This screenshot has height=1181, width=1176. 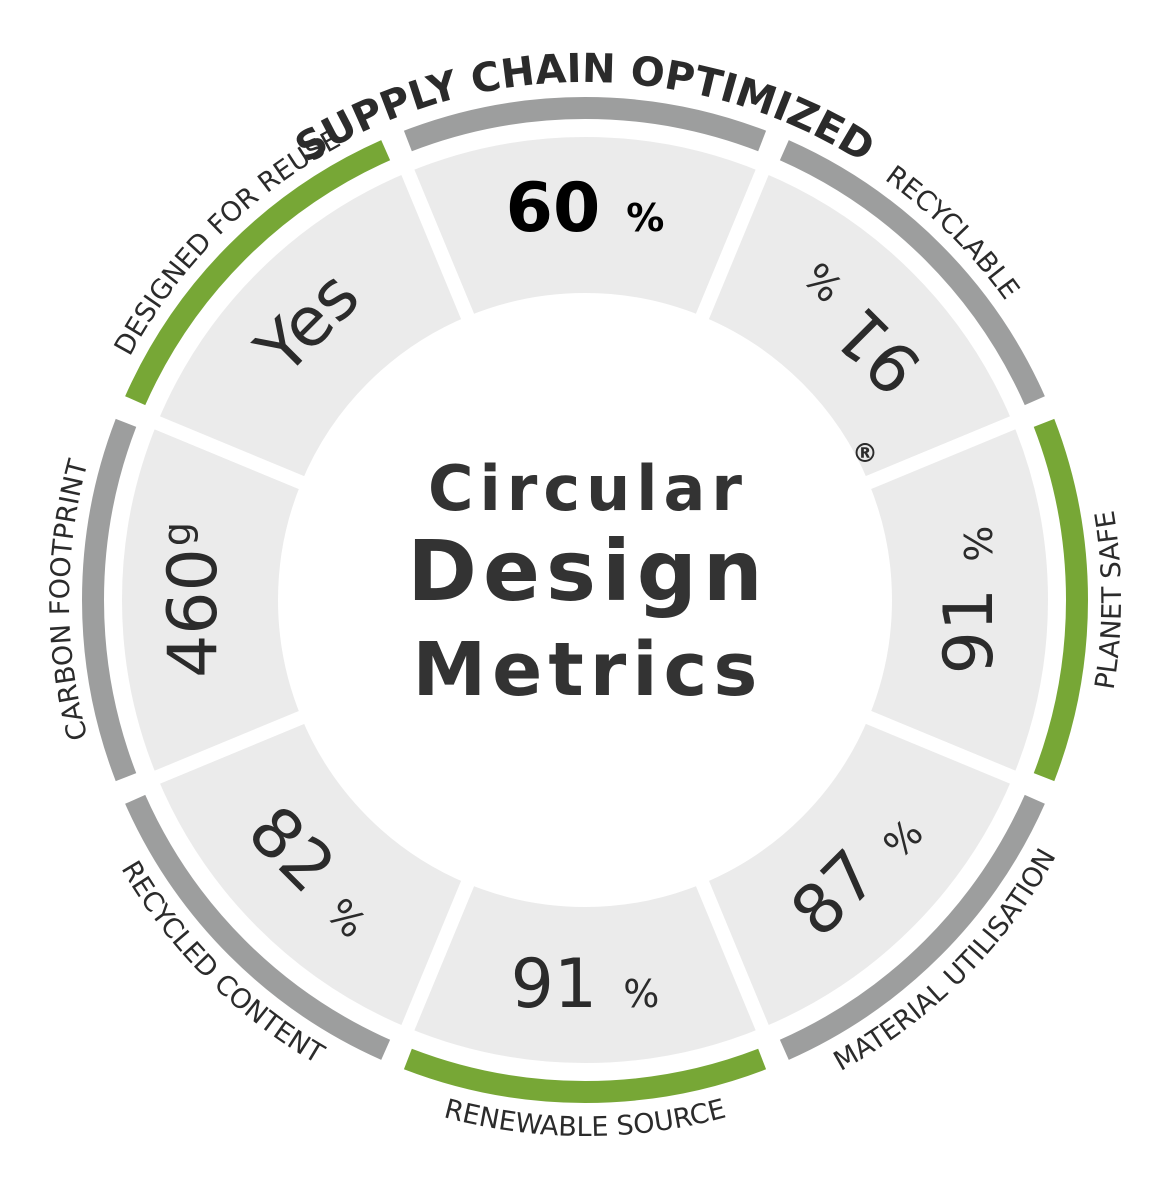 I want to click on segment-value: 460g, so click(x=193, y=600).